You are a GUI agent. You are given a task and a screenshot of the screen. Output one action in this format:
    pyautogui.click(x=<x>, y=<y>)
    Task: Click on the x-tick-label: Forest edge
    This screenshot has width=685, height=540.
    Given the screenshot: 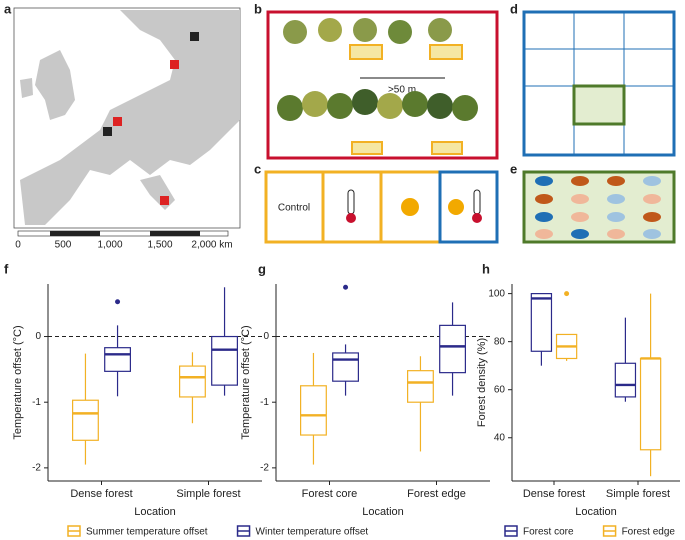 What is the action you would take?
    pyautogui.click(x=436, y=494)
    